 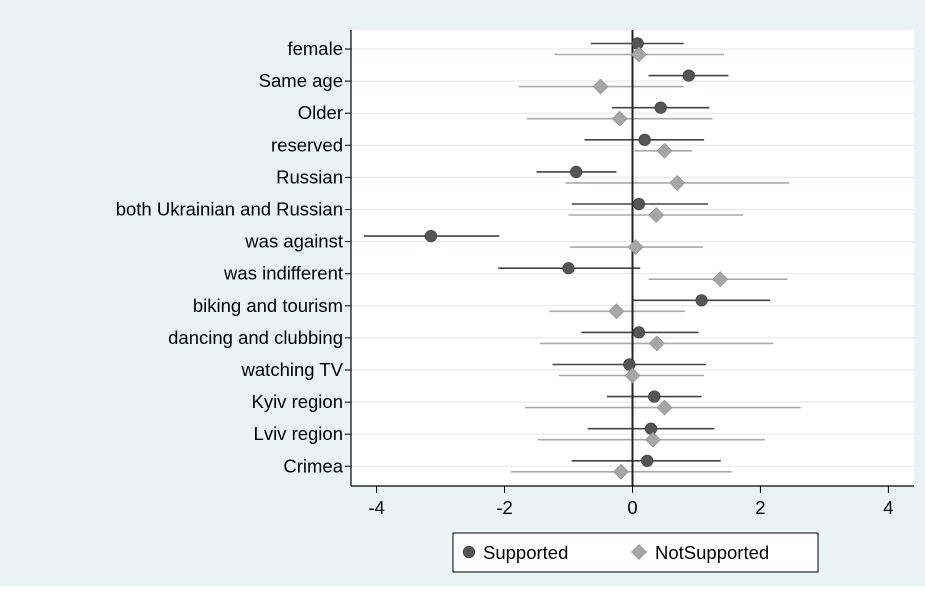 What do you see at coordinates (632, 507) in the screenshot?
I see `x-tick-label: 0` at bounding box center [632, 507].